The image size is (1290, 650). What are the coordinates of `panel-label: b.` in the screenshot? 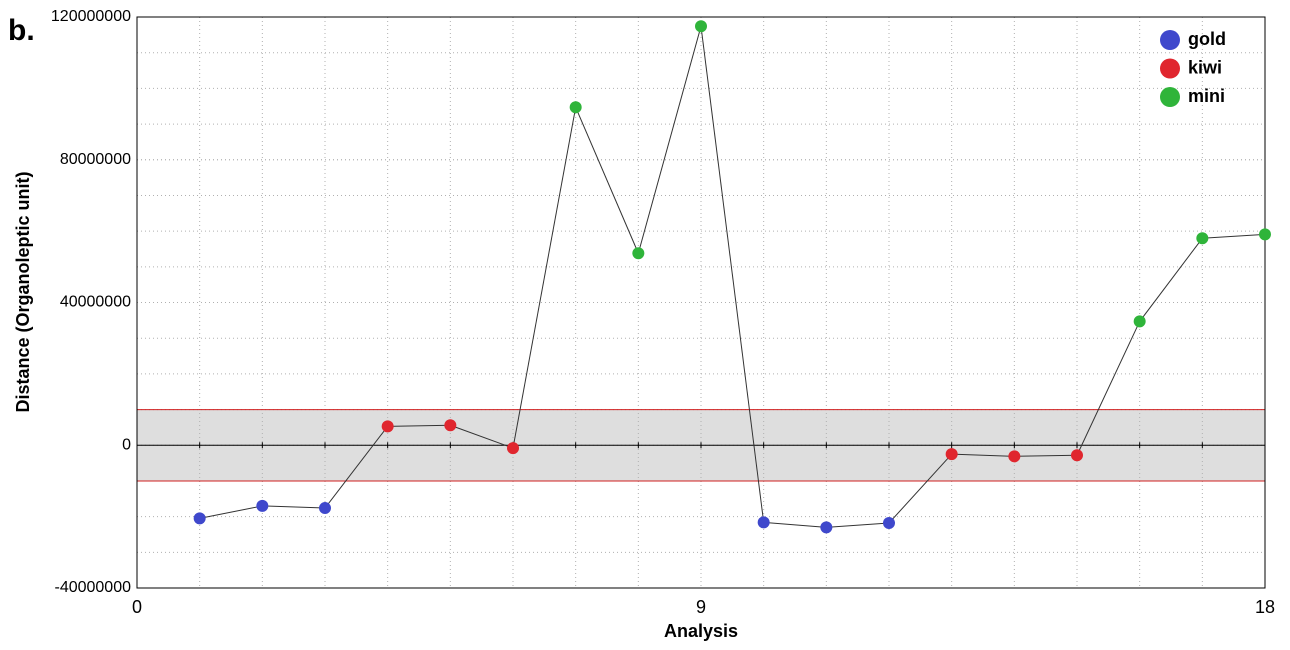 It's located at (21, 30).